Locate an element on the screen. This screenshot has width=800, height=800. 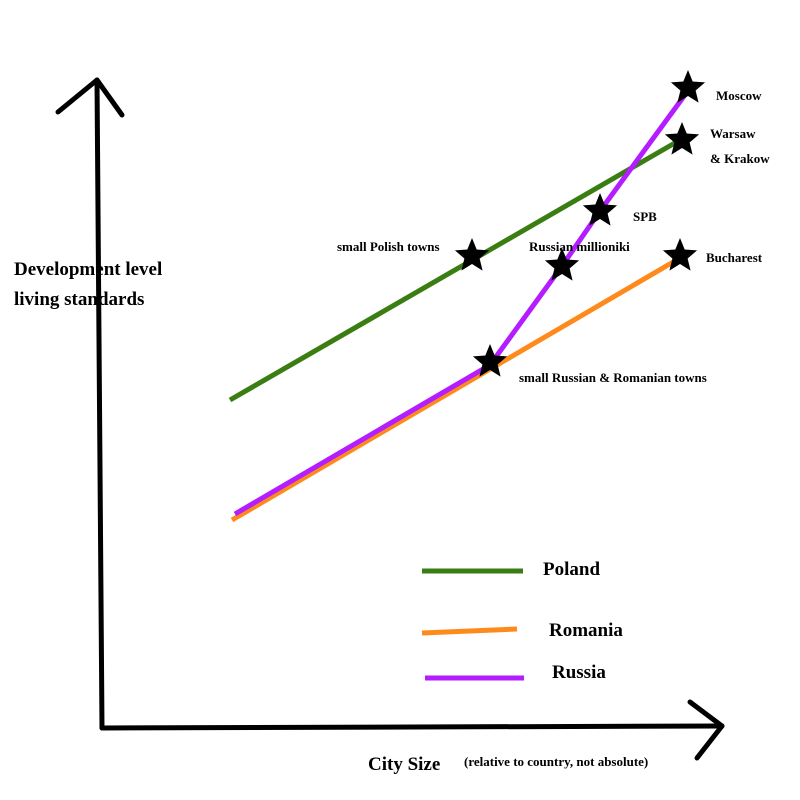
legend-label: Poland is located at coordinates (571, 569).